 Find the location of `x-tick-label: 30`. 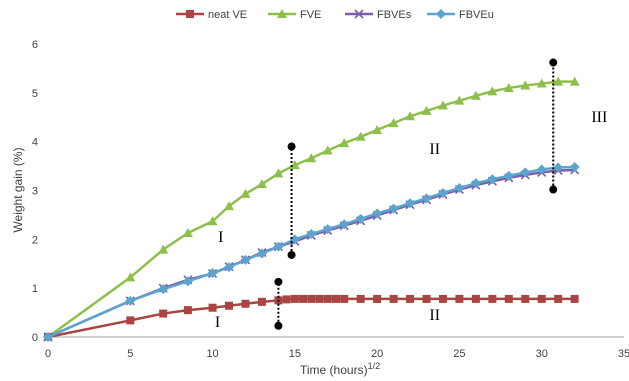

x-tick-label: 30 is located at coordinates (542, 354).